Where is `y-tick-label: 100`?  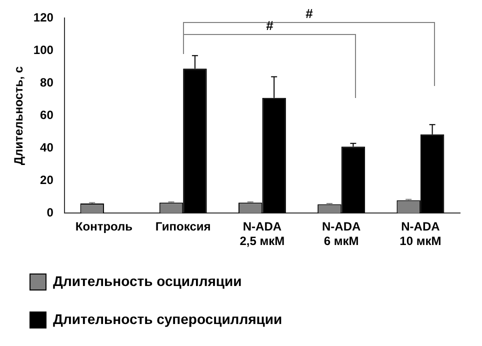 y-tick-label: 100 is located at coordinates (43, 50).